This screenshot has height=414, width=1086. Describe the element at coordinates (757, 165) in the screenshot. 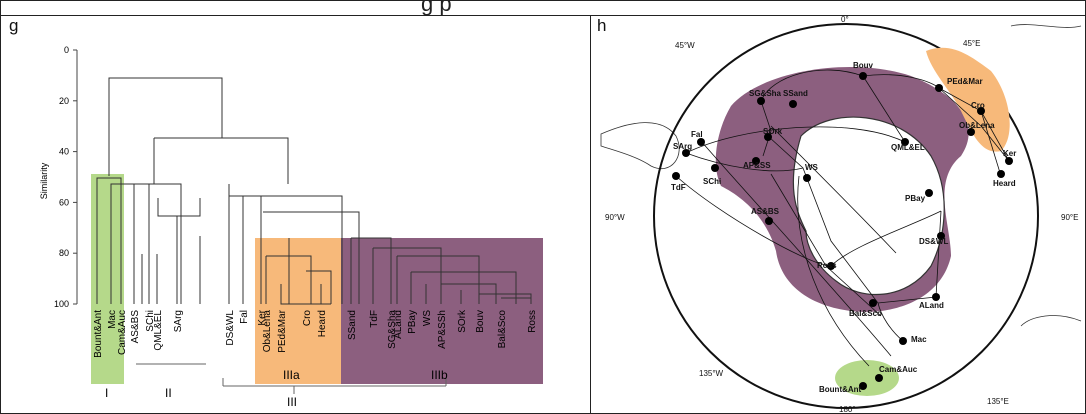

I see `site-label: AP&SS` at that location.